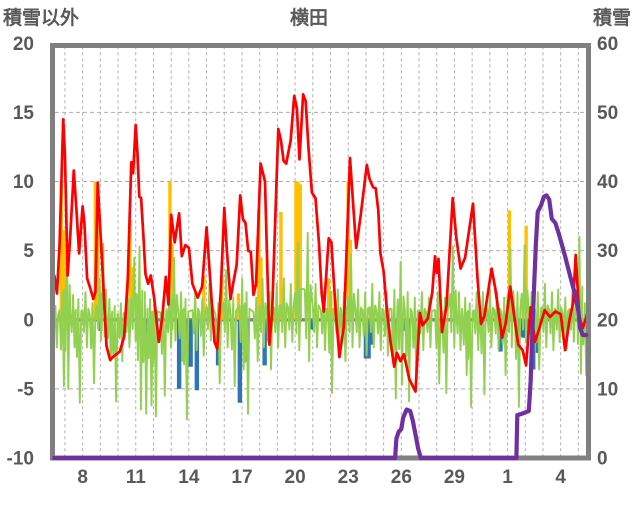 The image size is (636, 506). What do you see at coordinates (136, 477) in the screenshot?
I see `x-axis-tick-label: 11` at bounding box center [136, 477].